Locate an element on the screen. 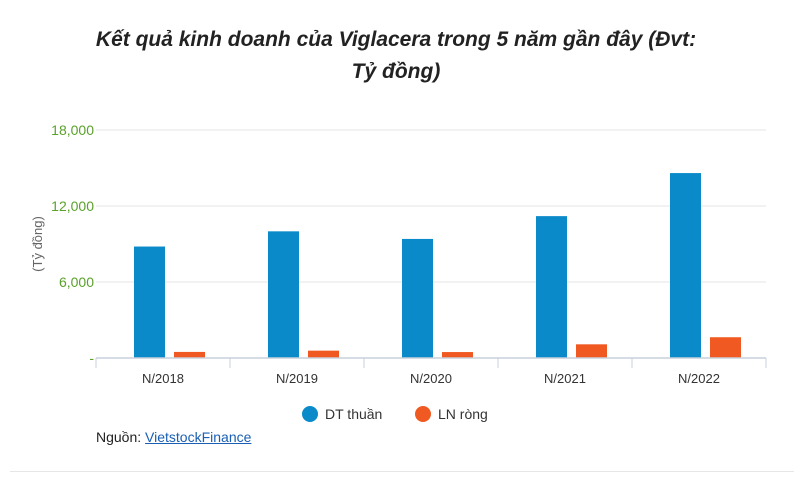 This screenshot has width=804, height=477. legend-label: LN ròng is located at coordinates (463, 414).